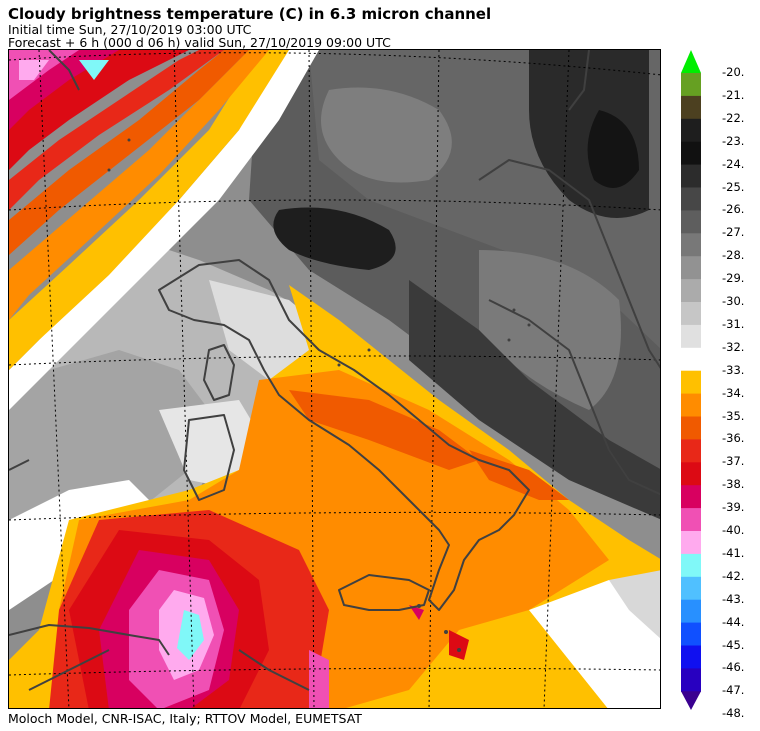 This screenshot has height=731, width=760. I want to click on colorbar-tick-label: -23., so click(733, 140).